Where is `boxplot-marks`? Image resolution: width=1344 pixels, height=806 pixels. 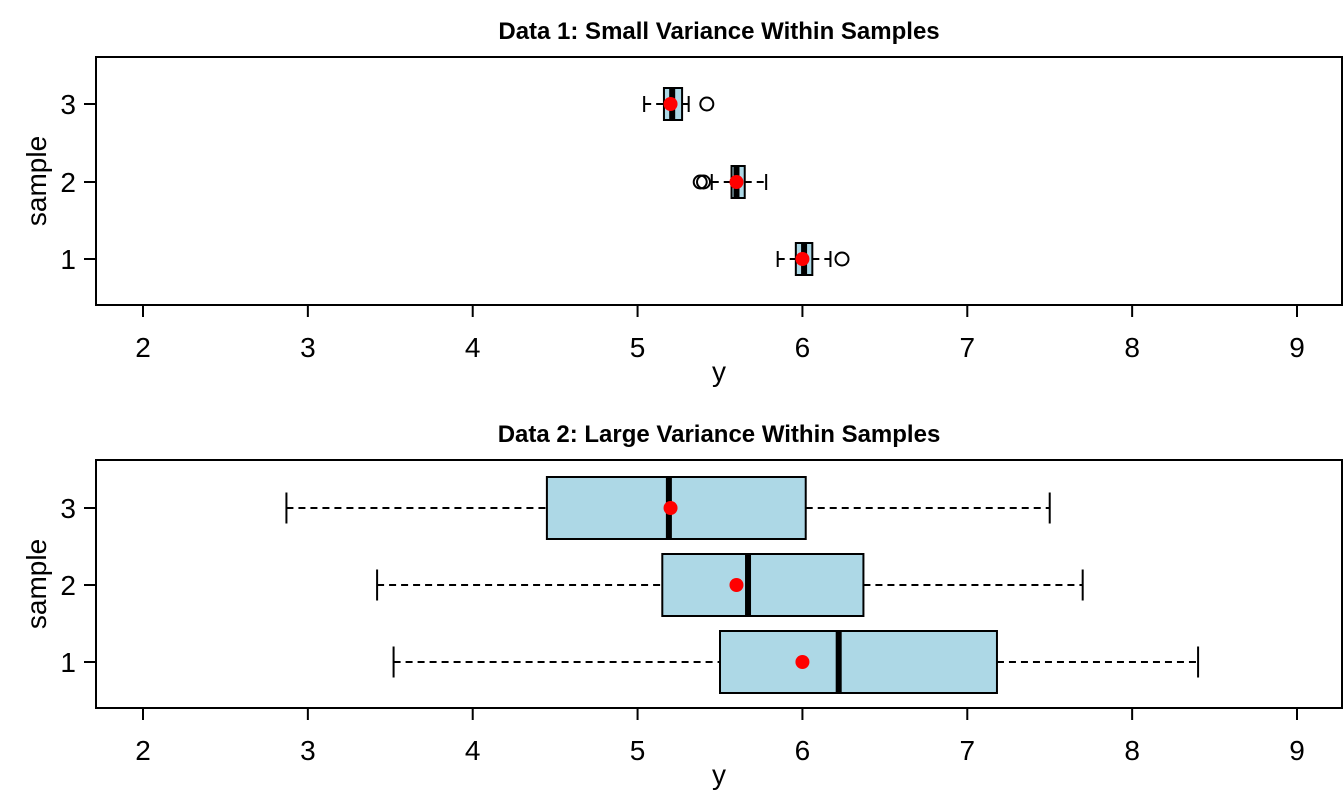
boxplot-marks is located at coordinates (746, 181).